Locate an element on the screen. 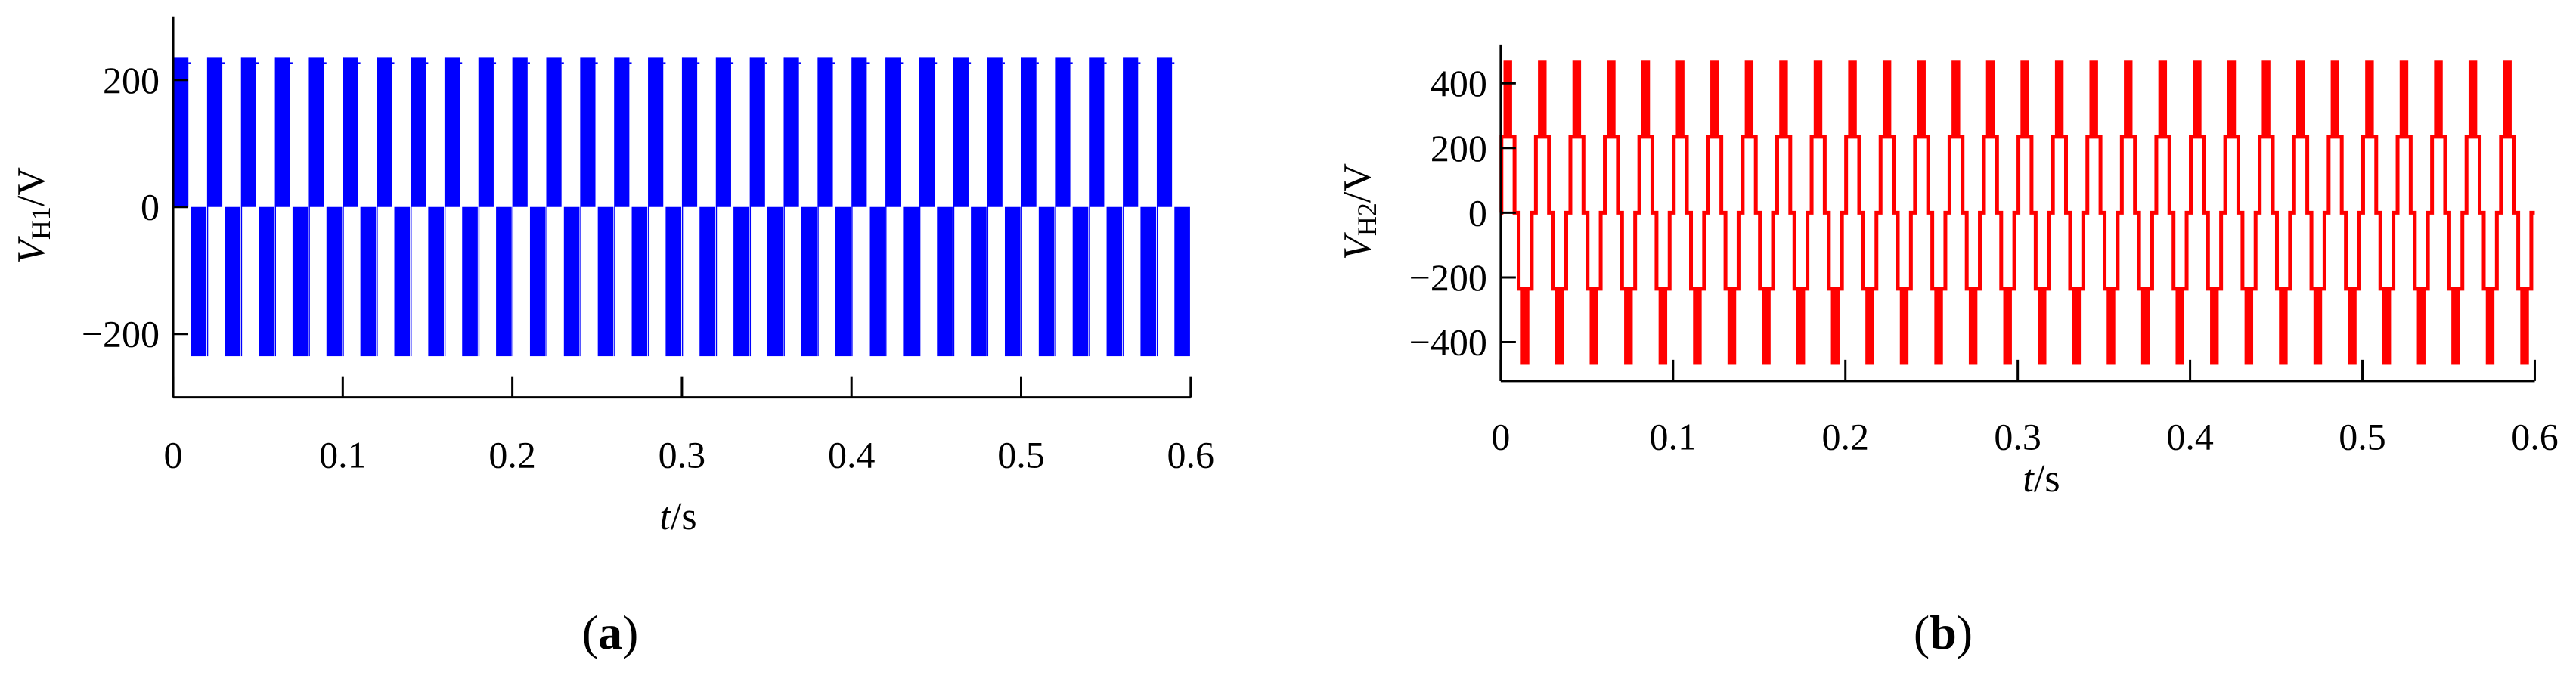  chart-b-x-tick-label: 0.6 is located at coordinates (2535, 436).